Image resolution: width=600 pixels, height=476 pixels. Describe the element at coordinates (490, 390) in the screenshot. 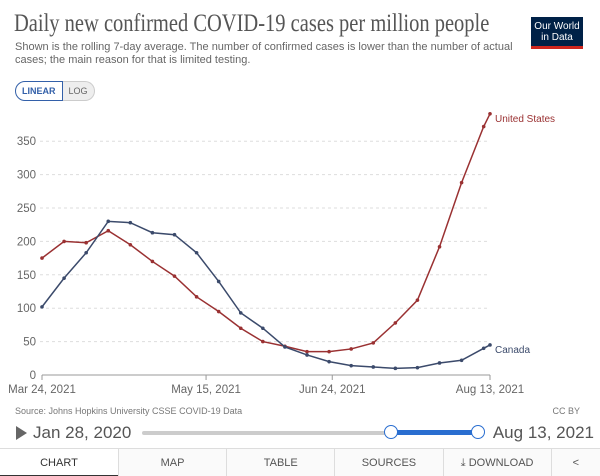

I see `x-tick-label: Aug 13, 2021` at that location.